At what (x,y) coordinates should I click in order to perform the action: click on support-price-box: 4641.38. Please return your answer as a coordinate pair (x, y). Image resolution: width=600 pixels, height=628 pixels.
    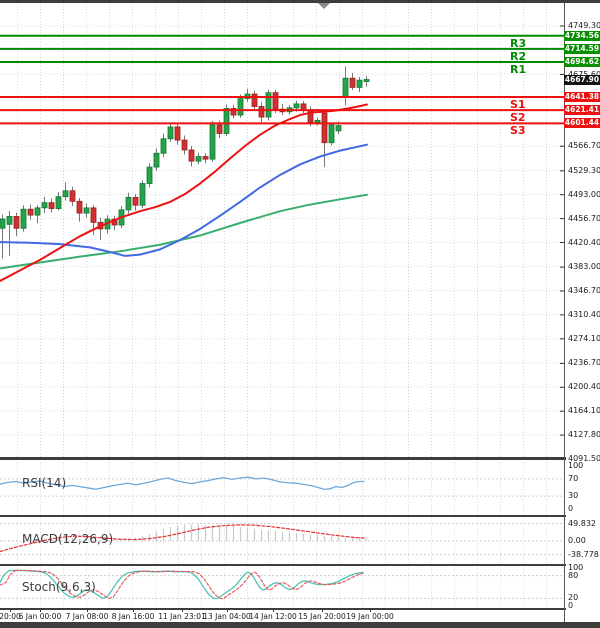
    Looking at the image, I should click on (582, 97).